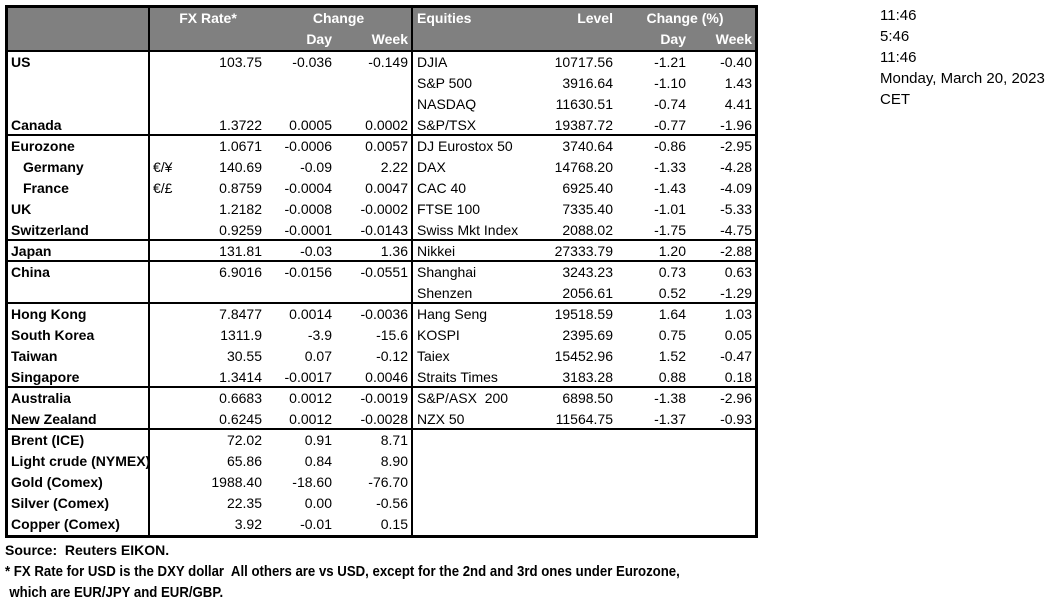 This screenshot has width=1053, height=605. I want to click on fx-region-cell: Copper (Comex), so click(79, 524).